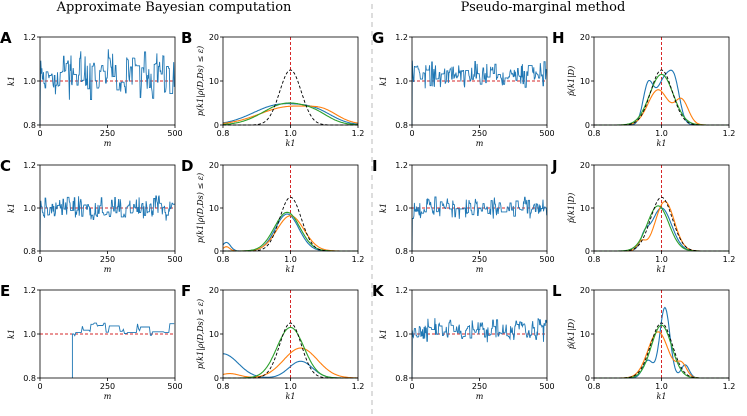 The height and width of the screenshot is (416, 747). Describe the element at coordinates (187, 166) in the screenshot. I see `panel-label: D` at that location.